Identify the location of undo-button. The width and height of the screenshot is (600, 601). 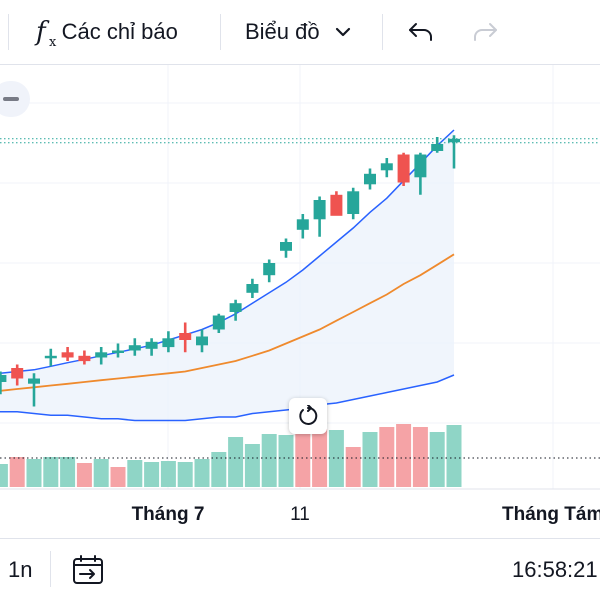
(421, 32).